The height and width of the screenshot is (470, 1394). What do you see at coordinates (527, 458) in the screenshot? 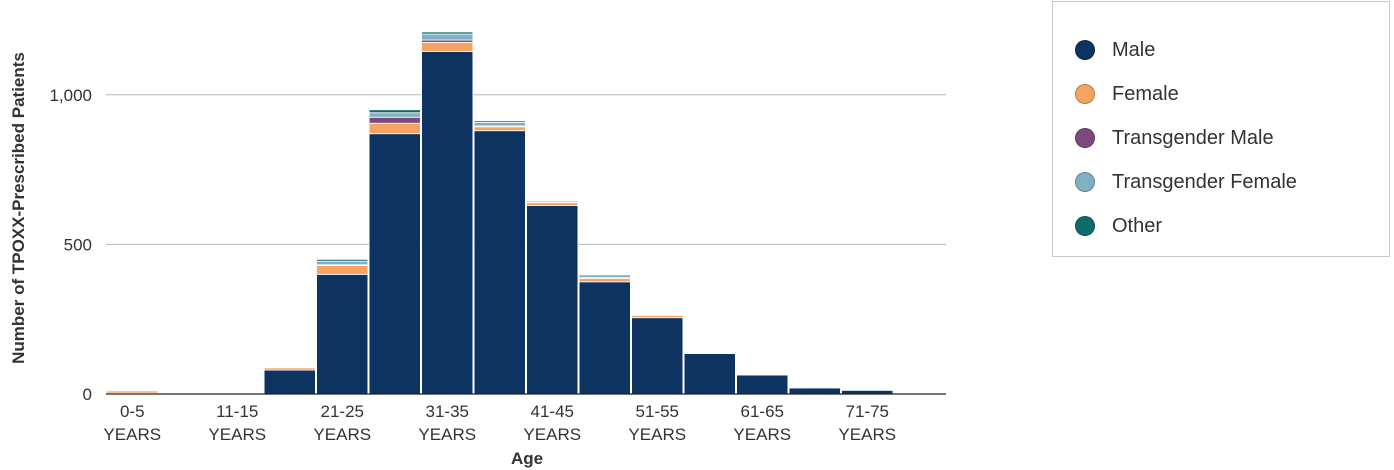
I see `x-axis-title: Age` at bounding box center [527, 458].